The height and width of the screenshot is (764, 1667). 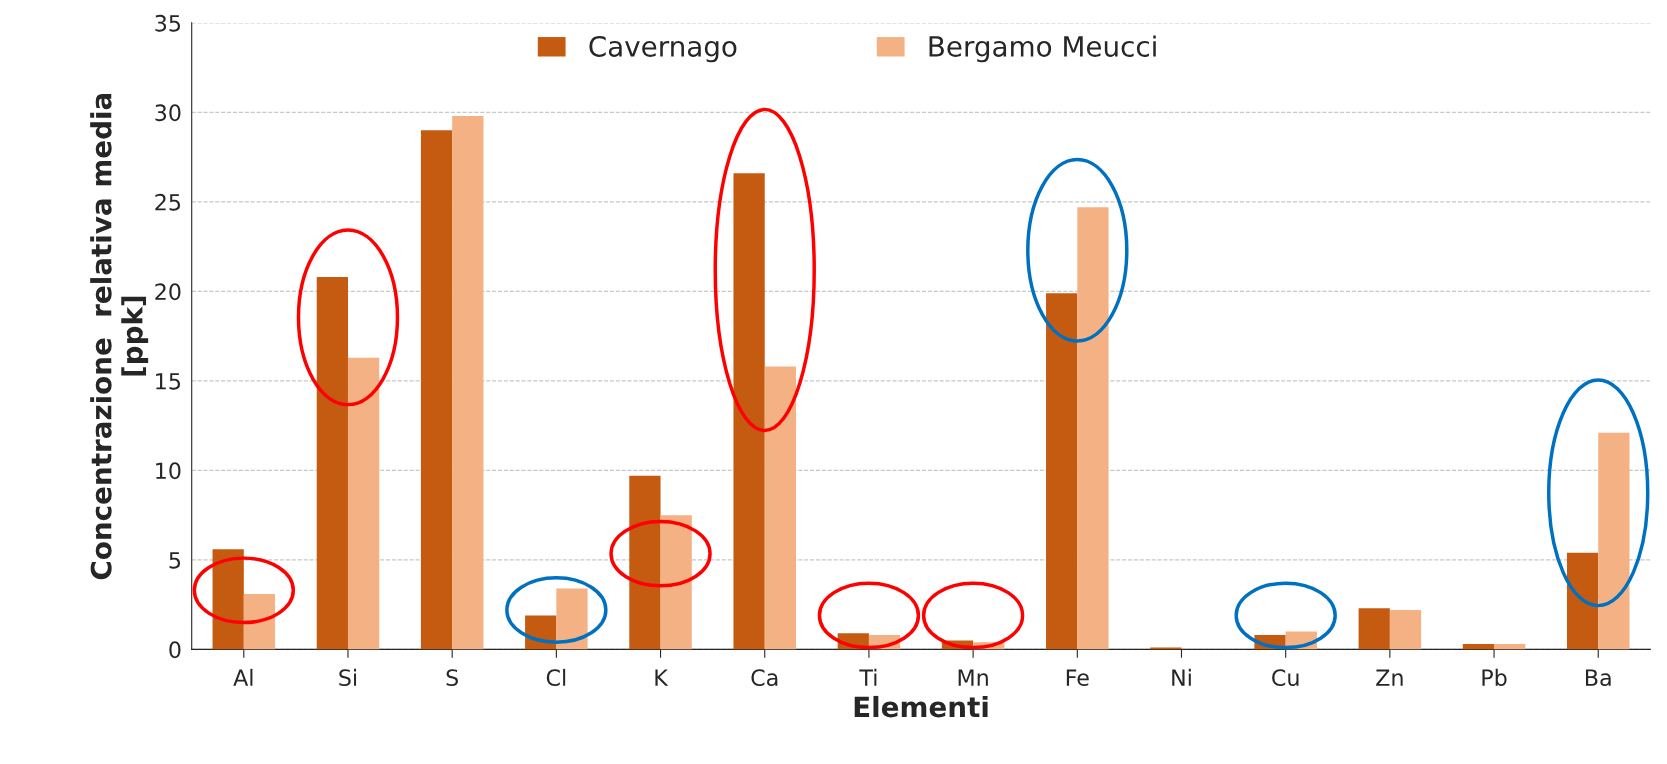 I want to click on y-tick-label: 0, so click(x=175, y=650).